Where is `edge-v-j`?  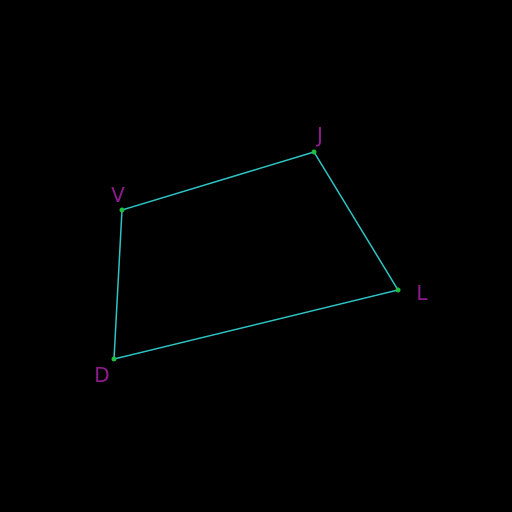 edge-v-j is located at coordinates (218, 181).